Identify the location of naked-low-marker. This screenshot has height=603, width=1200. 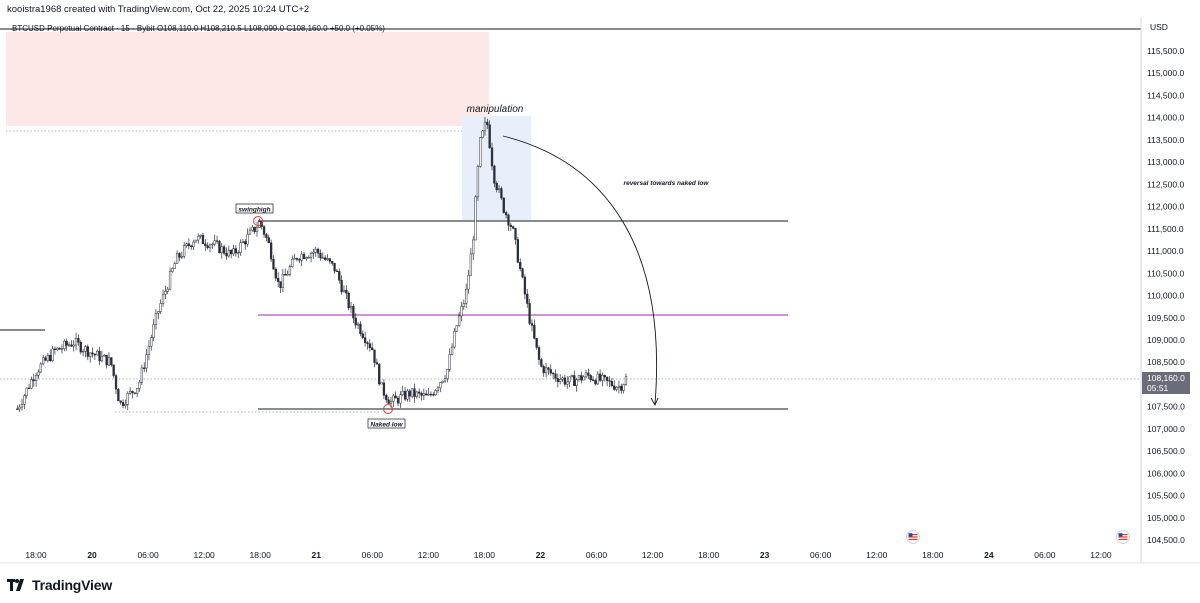
(388, 409).